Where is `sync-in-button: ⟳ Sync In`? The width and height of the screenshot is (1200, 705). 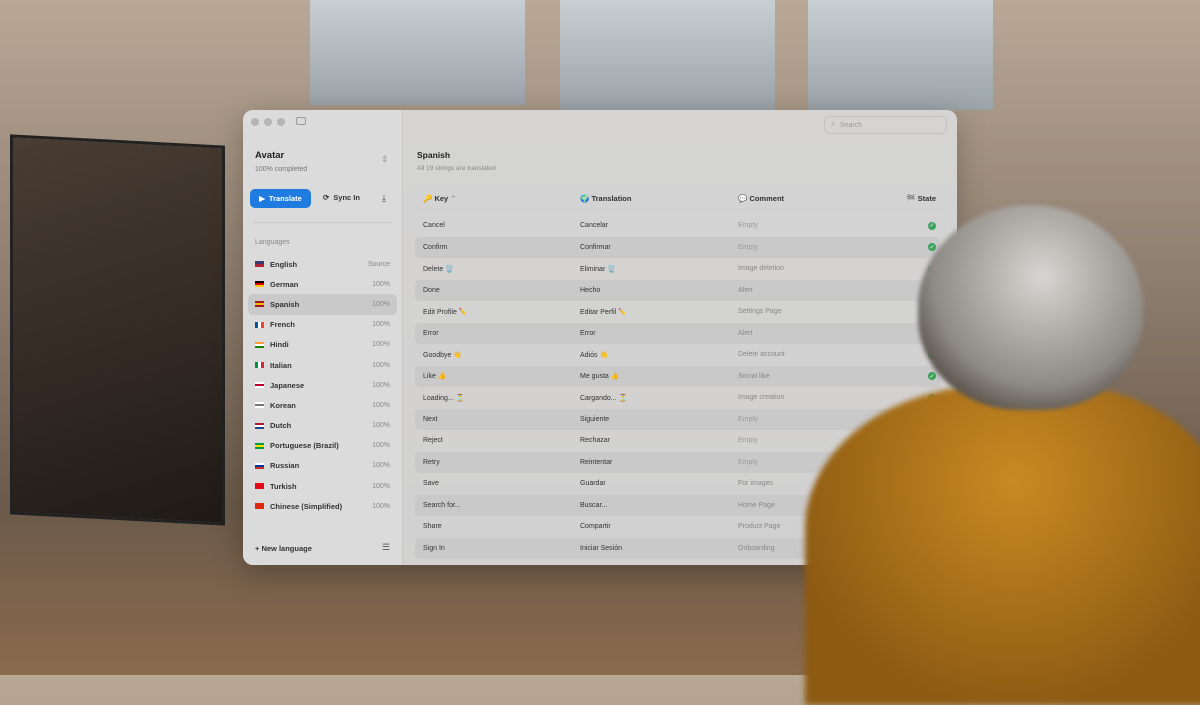 sync-in-button: ⟳ Sync In is located at coordinates (341, 197).